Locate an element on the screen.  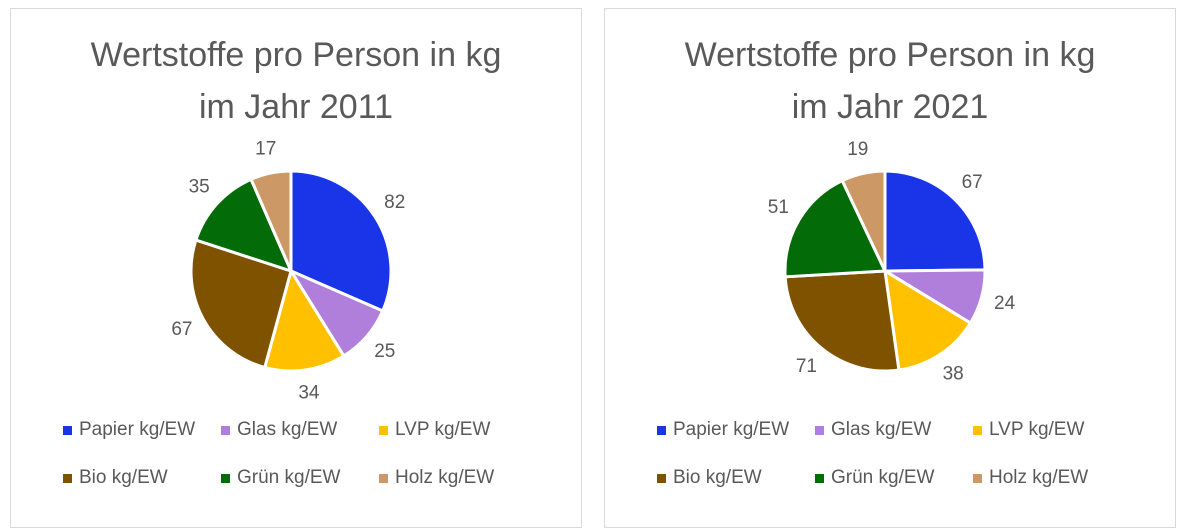
data-label: 25 is located at coordinates (384, 351).